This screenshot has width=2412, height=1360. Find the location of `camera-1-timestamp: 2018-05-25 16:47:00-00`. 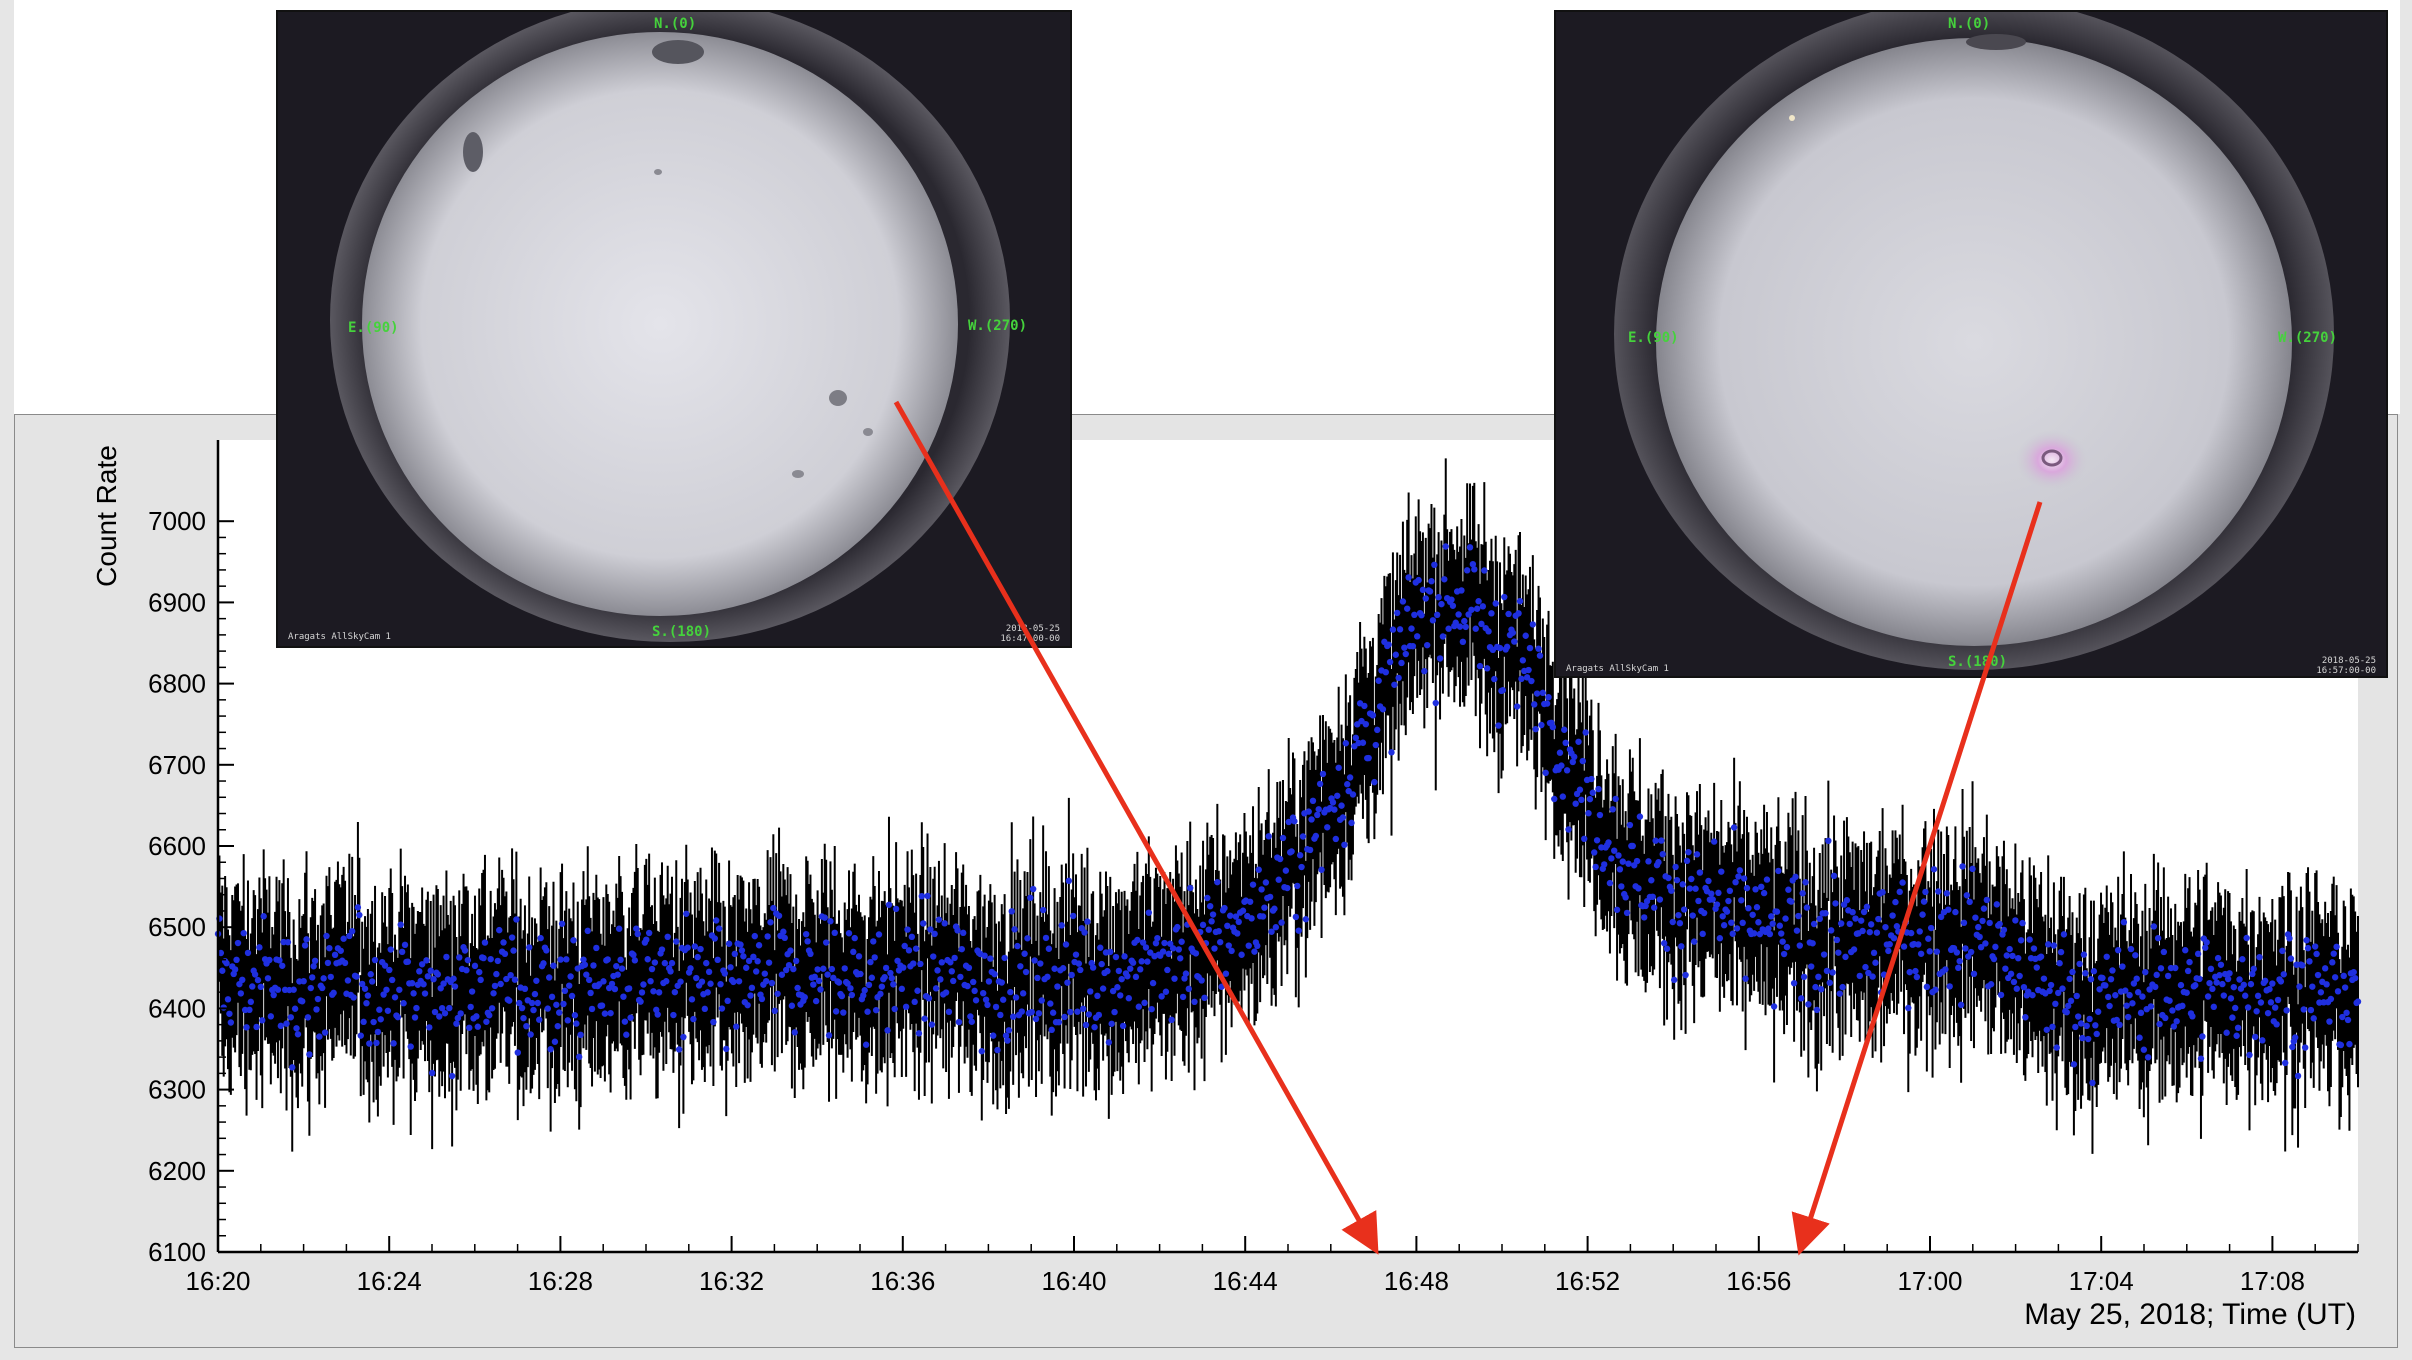

camera-1-timestamp: 2018-05-25 16:47:00-00 is located at coordinates (1030, 634).